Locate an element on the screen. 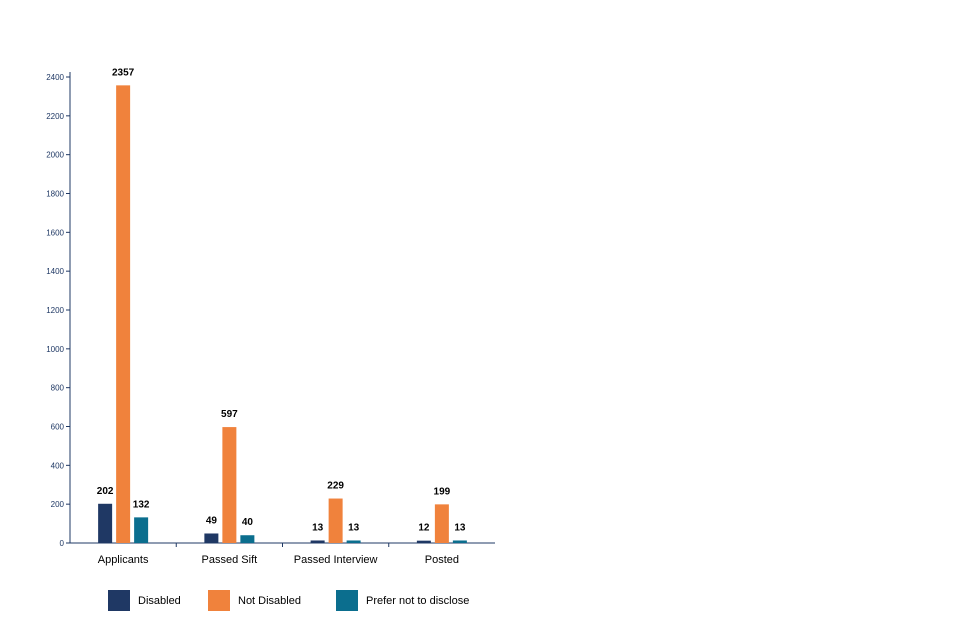 Image resolution: width=960 pixels, height=640 pixels. y-tick-label: 1800 is located at coordinates (55, 194).